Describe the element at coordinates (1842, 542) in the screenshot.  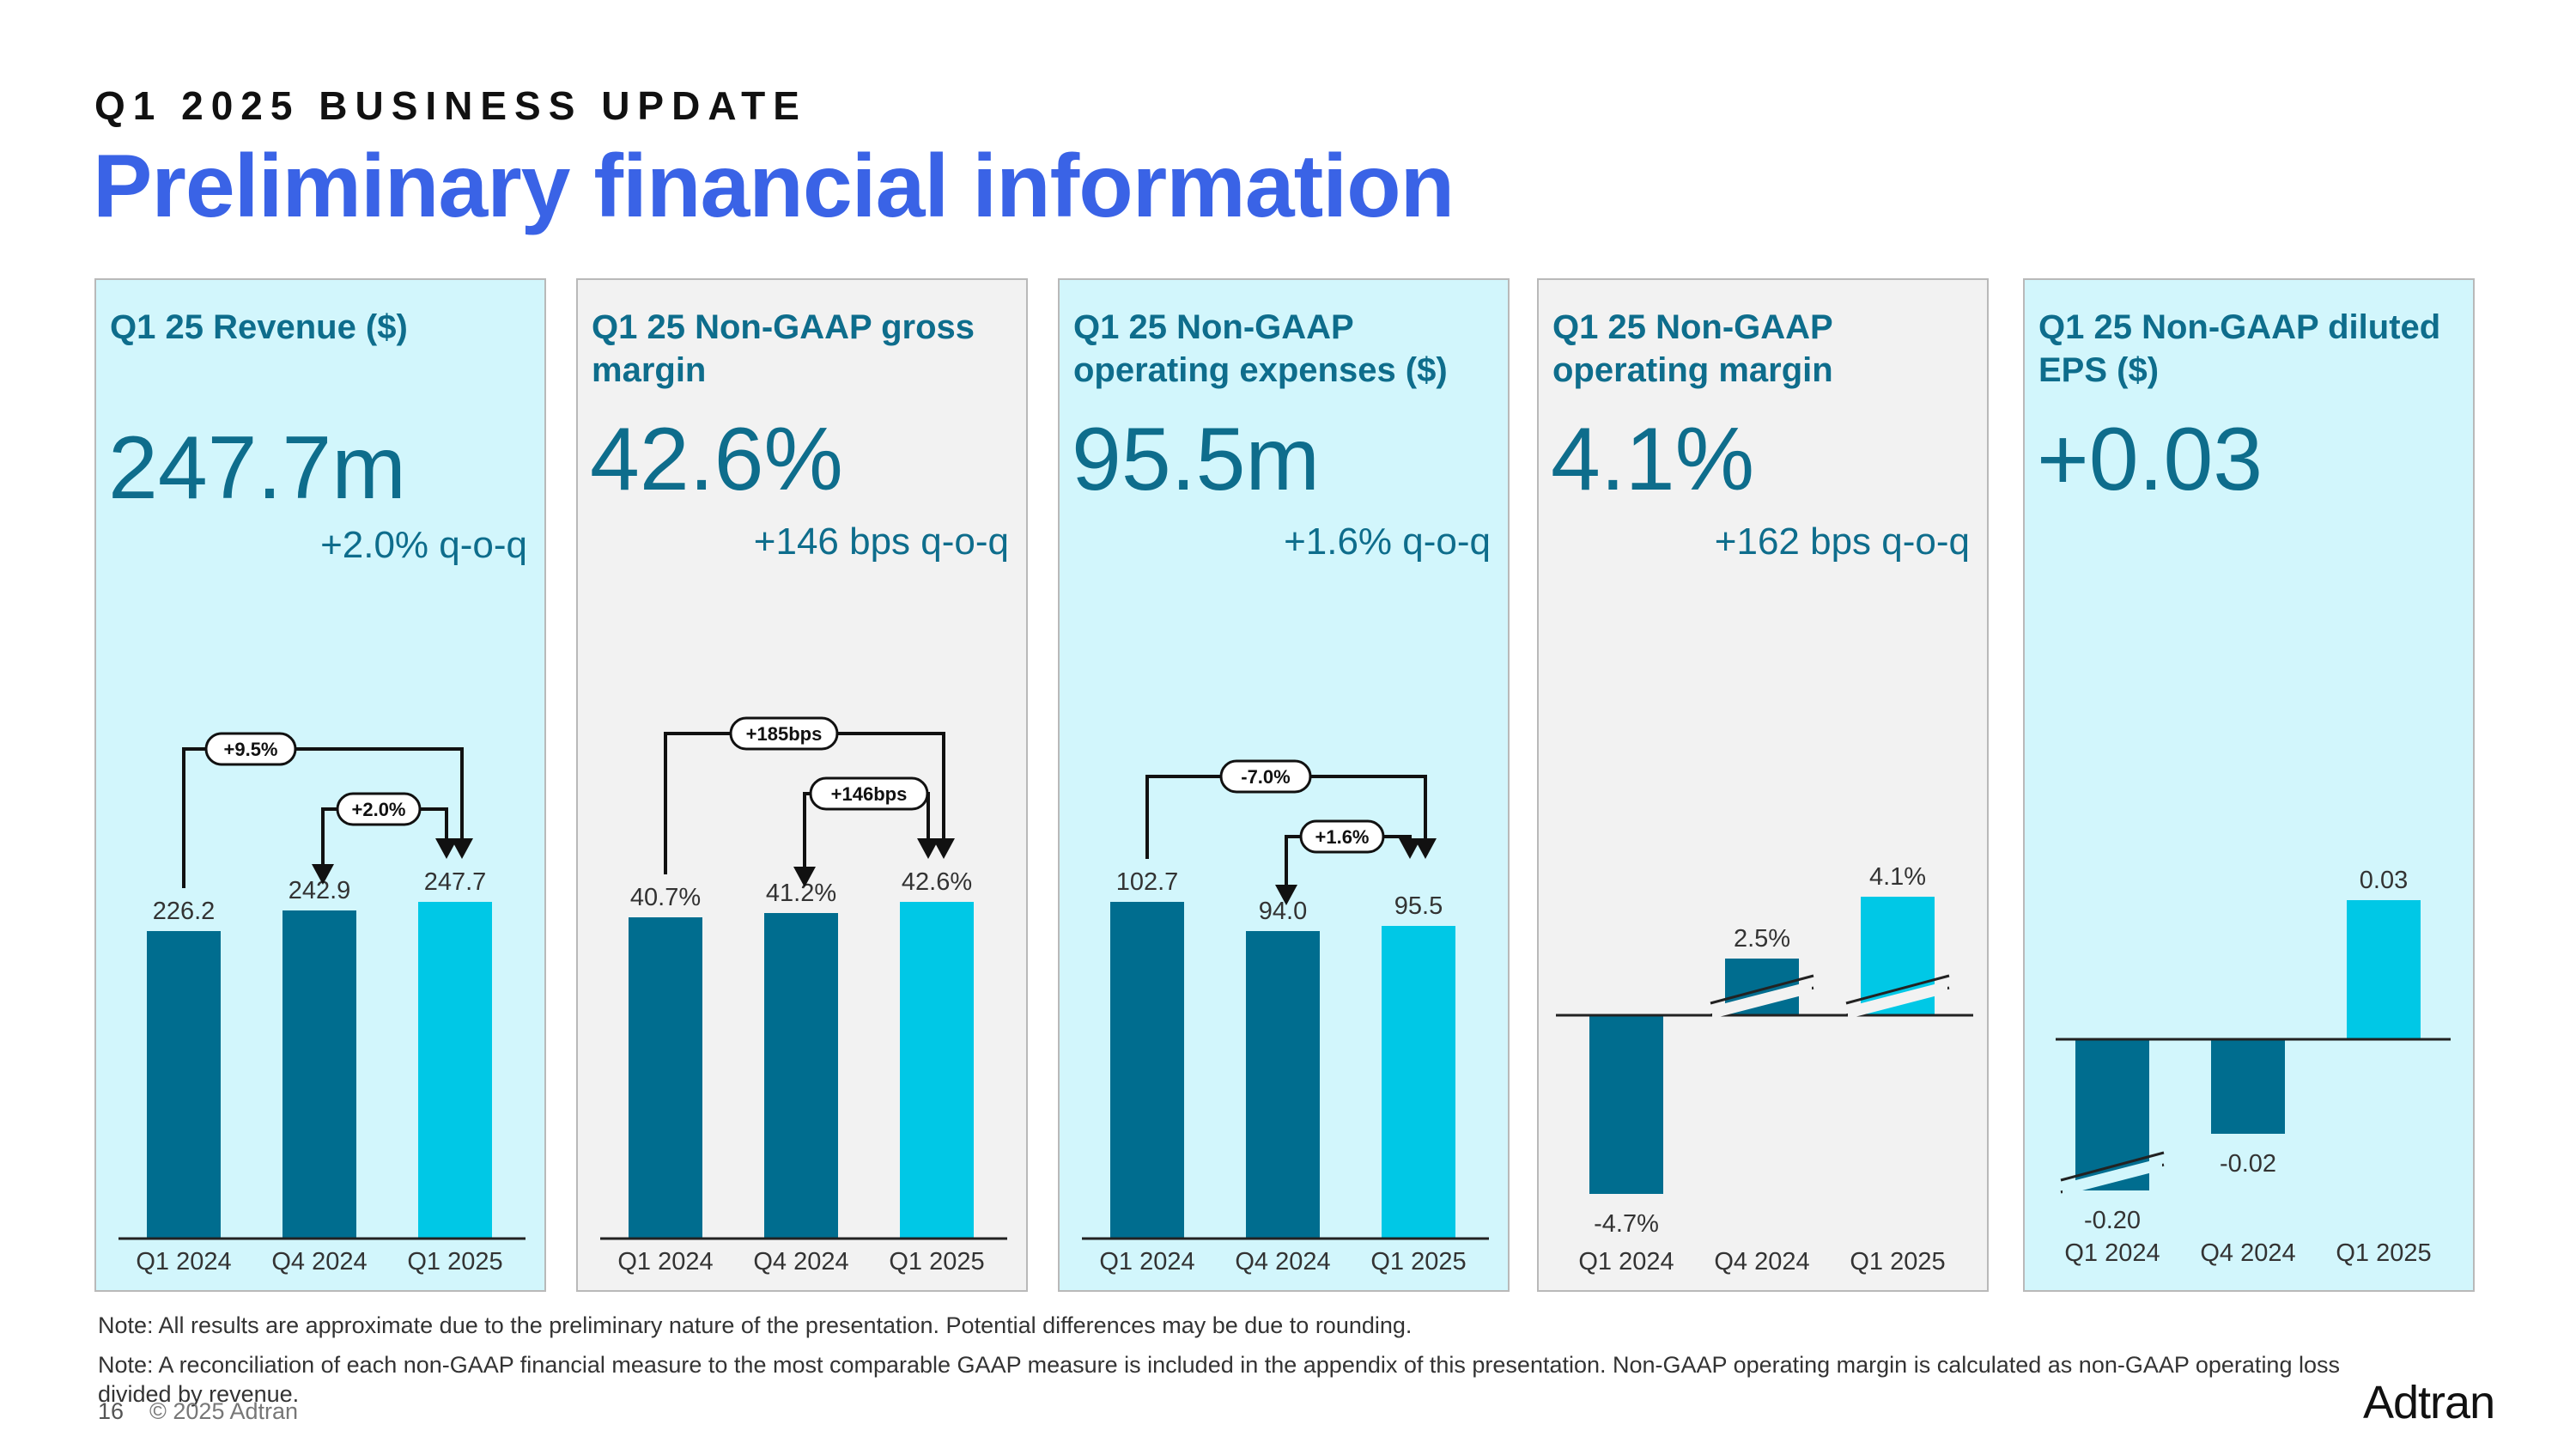
I see `panel-change: +162 bps q-o-q` at that location.